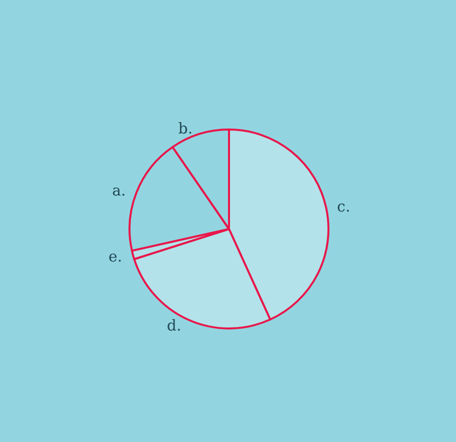 This screenshot has width=456, height=442. What do you see at coordinates (119, 190) in the screenshot?
I see `slice-label: a.` at bounding box center [119, 190].